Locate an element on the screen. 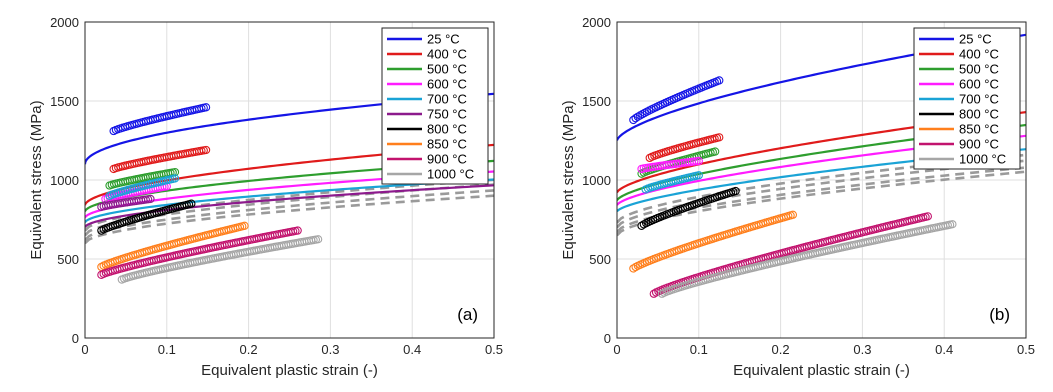  panel-label: (a) is located at coordinates (467, 314).